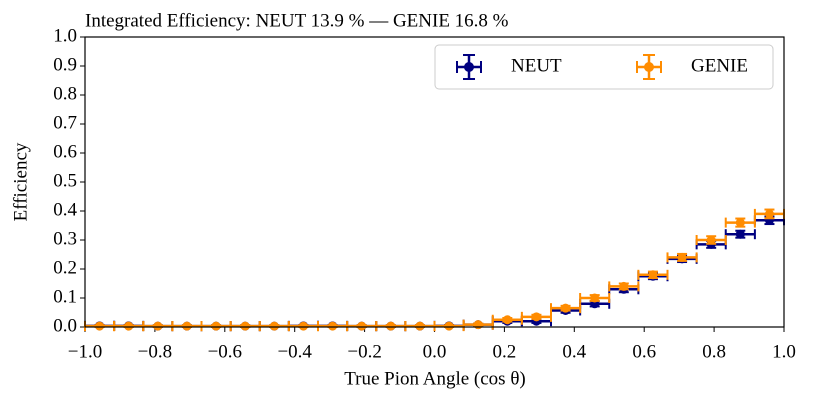 The width and height of the screenshot is (814, 407). I want to click on y-axis-label: Efficiency, so click(20, 181).